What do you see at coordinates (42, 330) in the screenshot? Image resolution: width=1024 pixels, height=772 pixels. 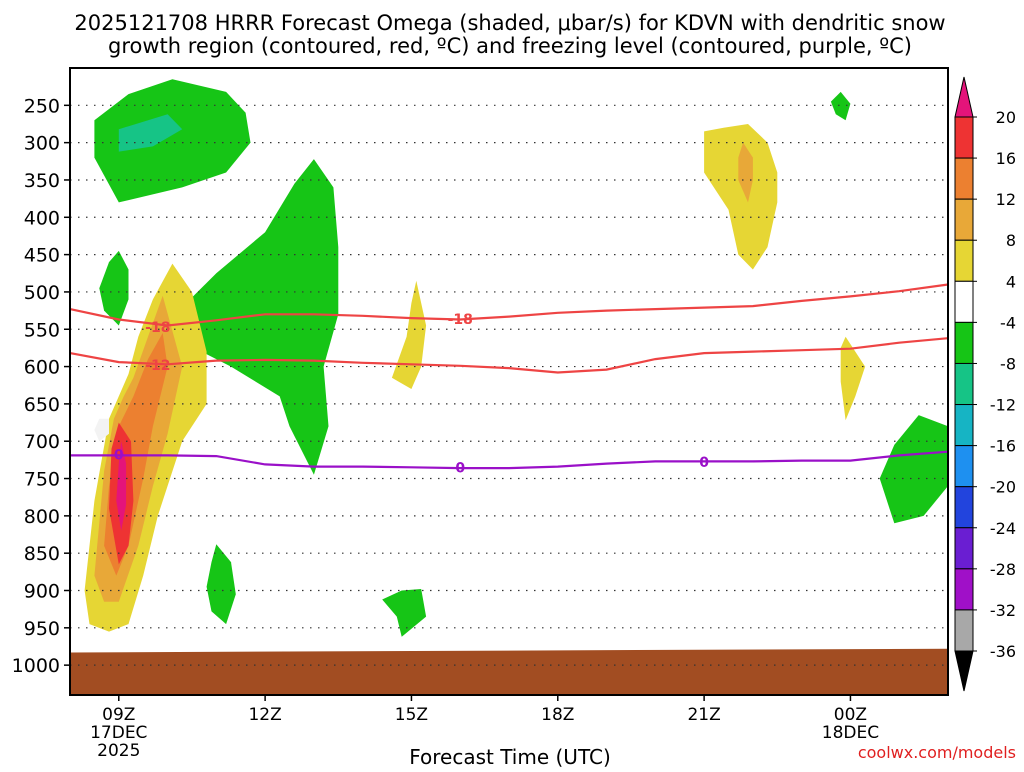 I see `y-tick-label: 550` at bounding box center [42, 330].